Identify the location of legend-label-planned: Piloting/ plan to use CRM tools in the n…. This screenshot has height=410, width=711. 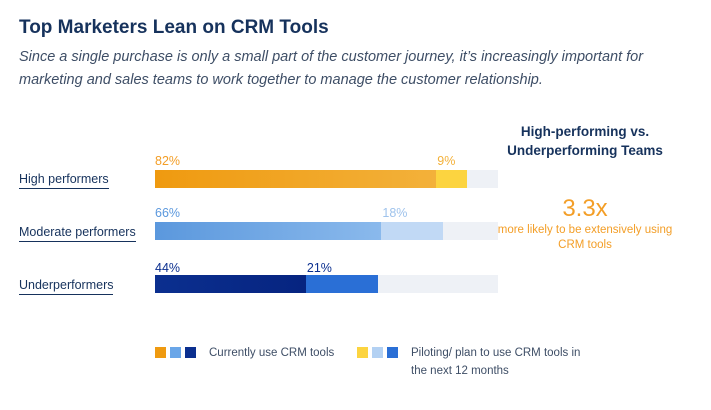
(496, 362).